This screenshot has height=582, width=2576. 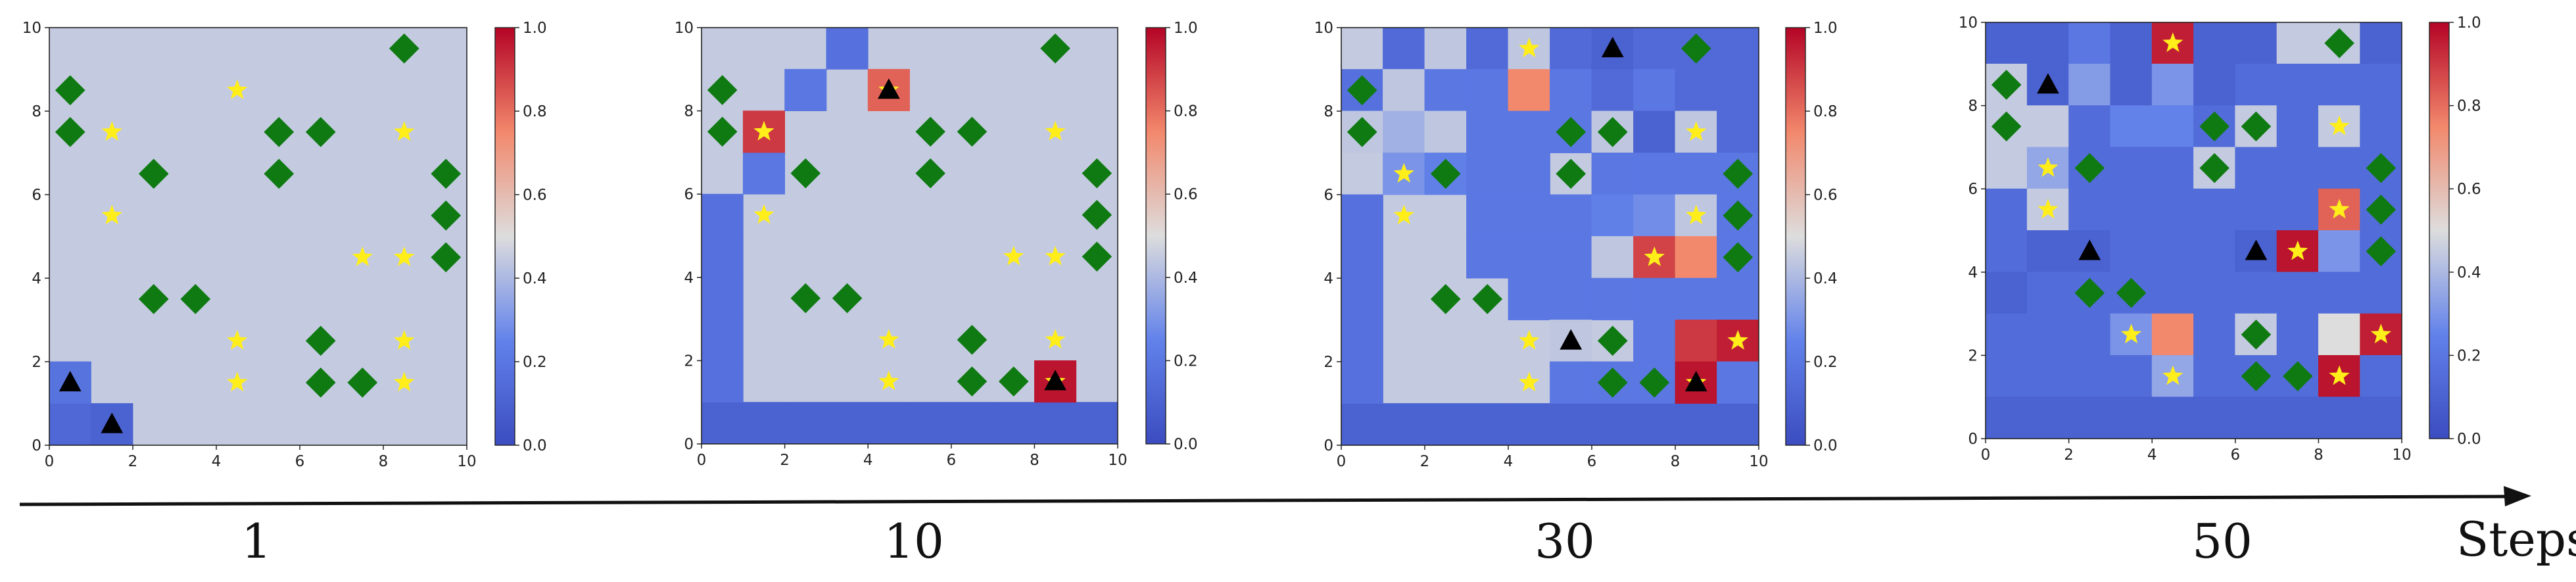 What do you see at coordinates (1986, 455) in the screenshot?
I see `x-tick-label: 0` at bounding box center [1986, 455].